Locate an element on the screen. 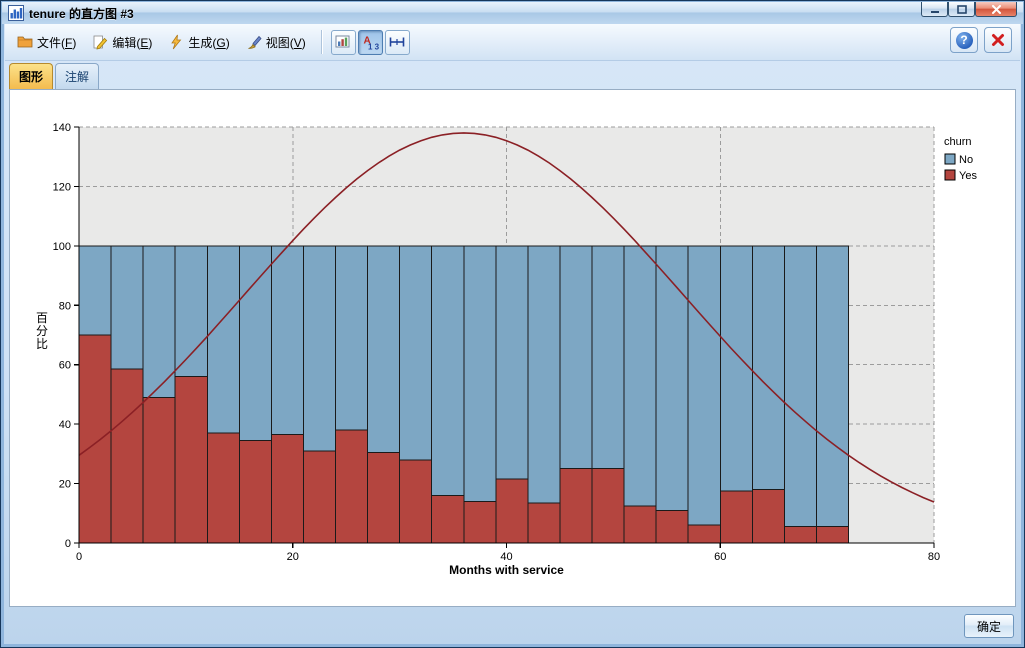  file-menu-icon is located at coordinates (25, 42).